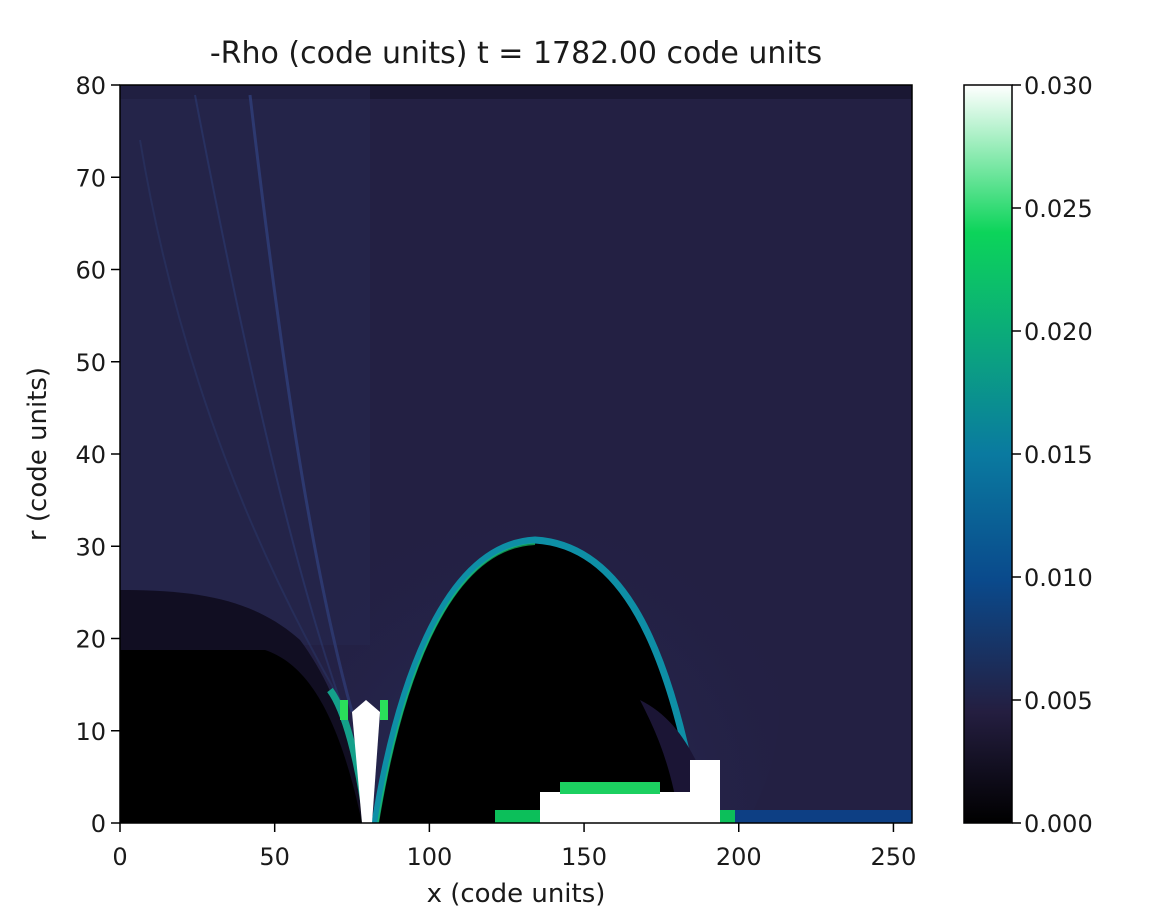  I want to click on x-tick-label: 150, so click(584, 857).